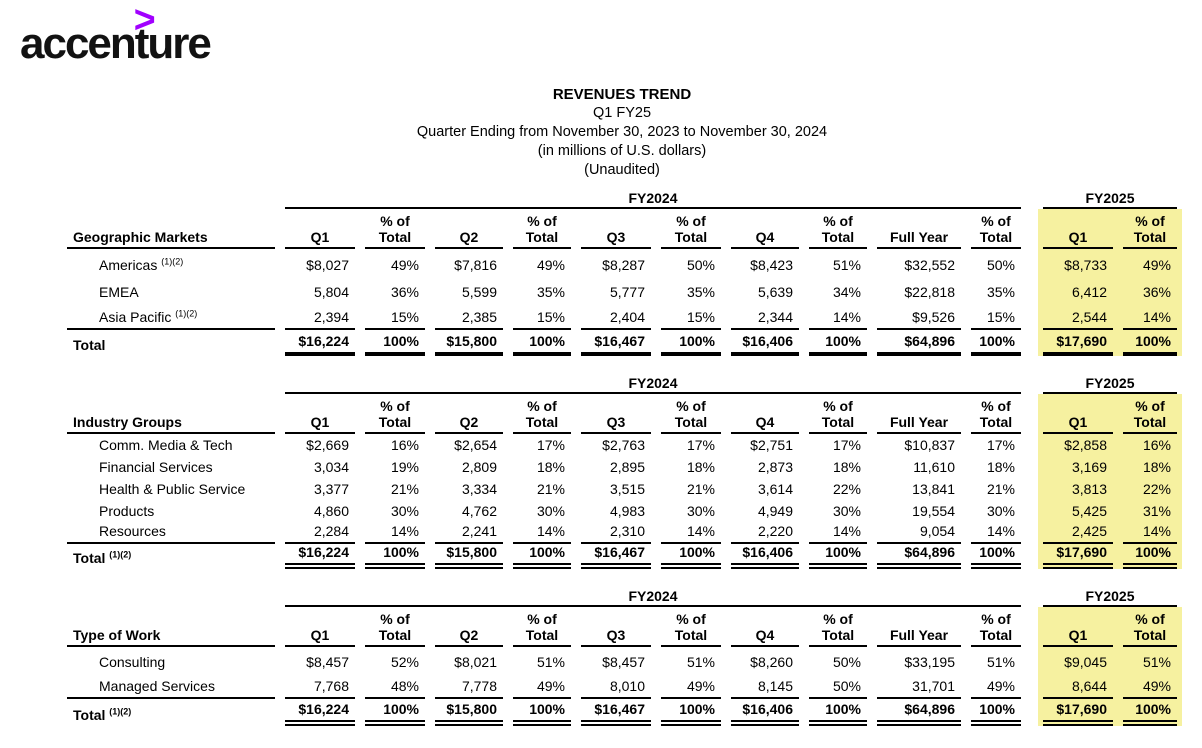 This screenshot has width=1202, height=748. Describe the element at coordinates (627, 511) in the screenshot. I see `cell-value: 4,983` at that location.